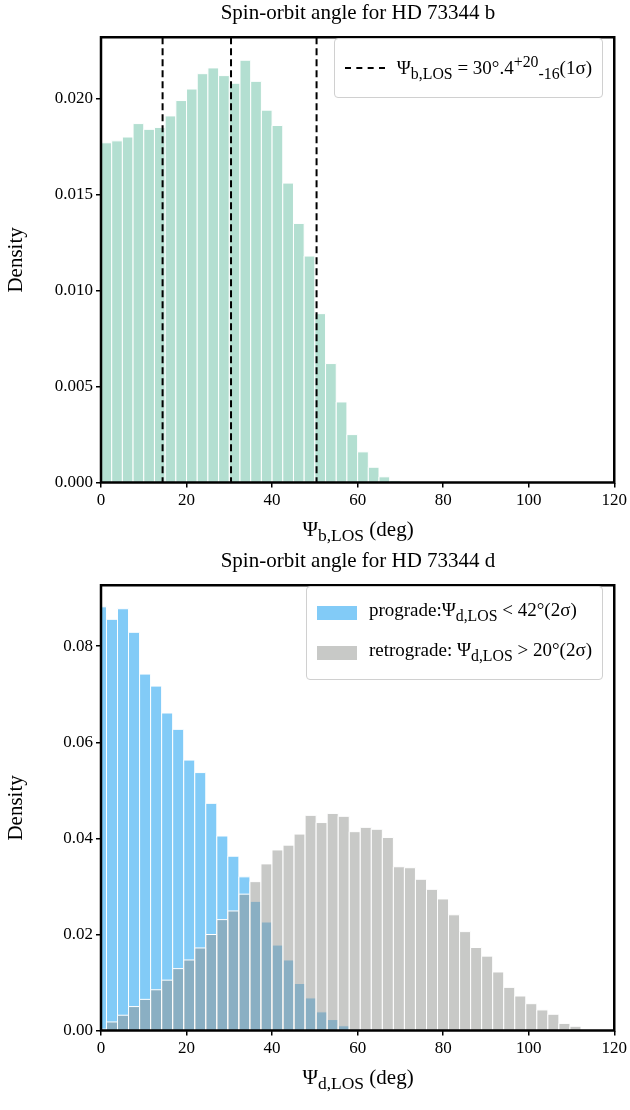 The image size is (630, 1110). What do you see at coordinates (78, 741) in the screenshot?
I see `y-tick-label: 0.06` at bounding box center [78, 741].